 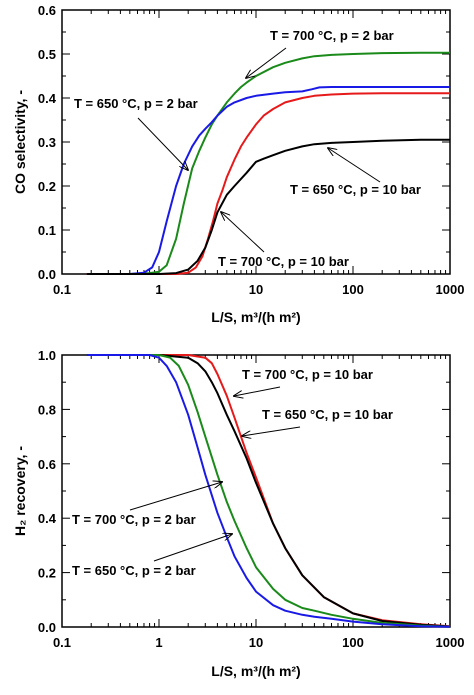 What do you see at coordinates (47, 355) in the screenshot?
I see `y-tick-label: 1.0` at bounding box center [47, 355].